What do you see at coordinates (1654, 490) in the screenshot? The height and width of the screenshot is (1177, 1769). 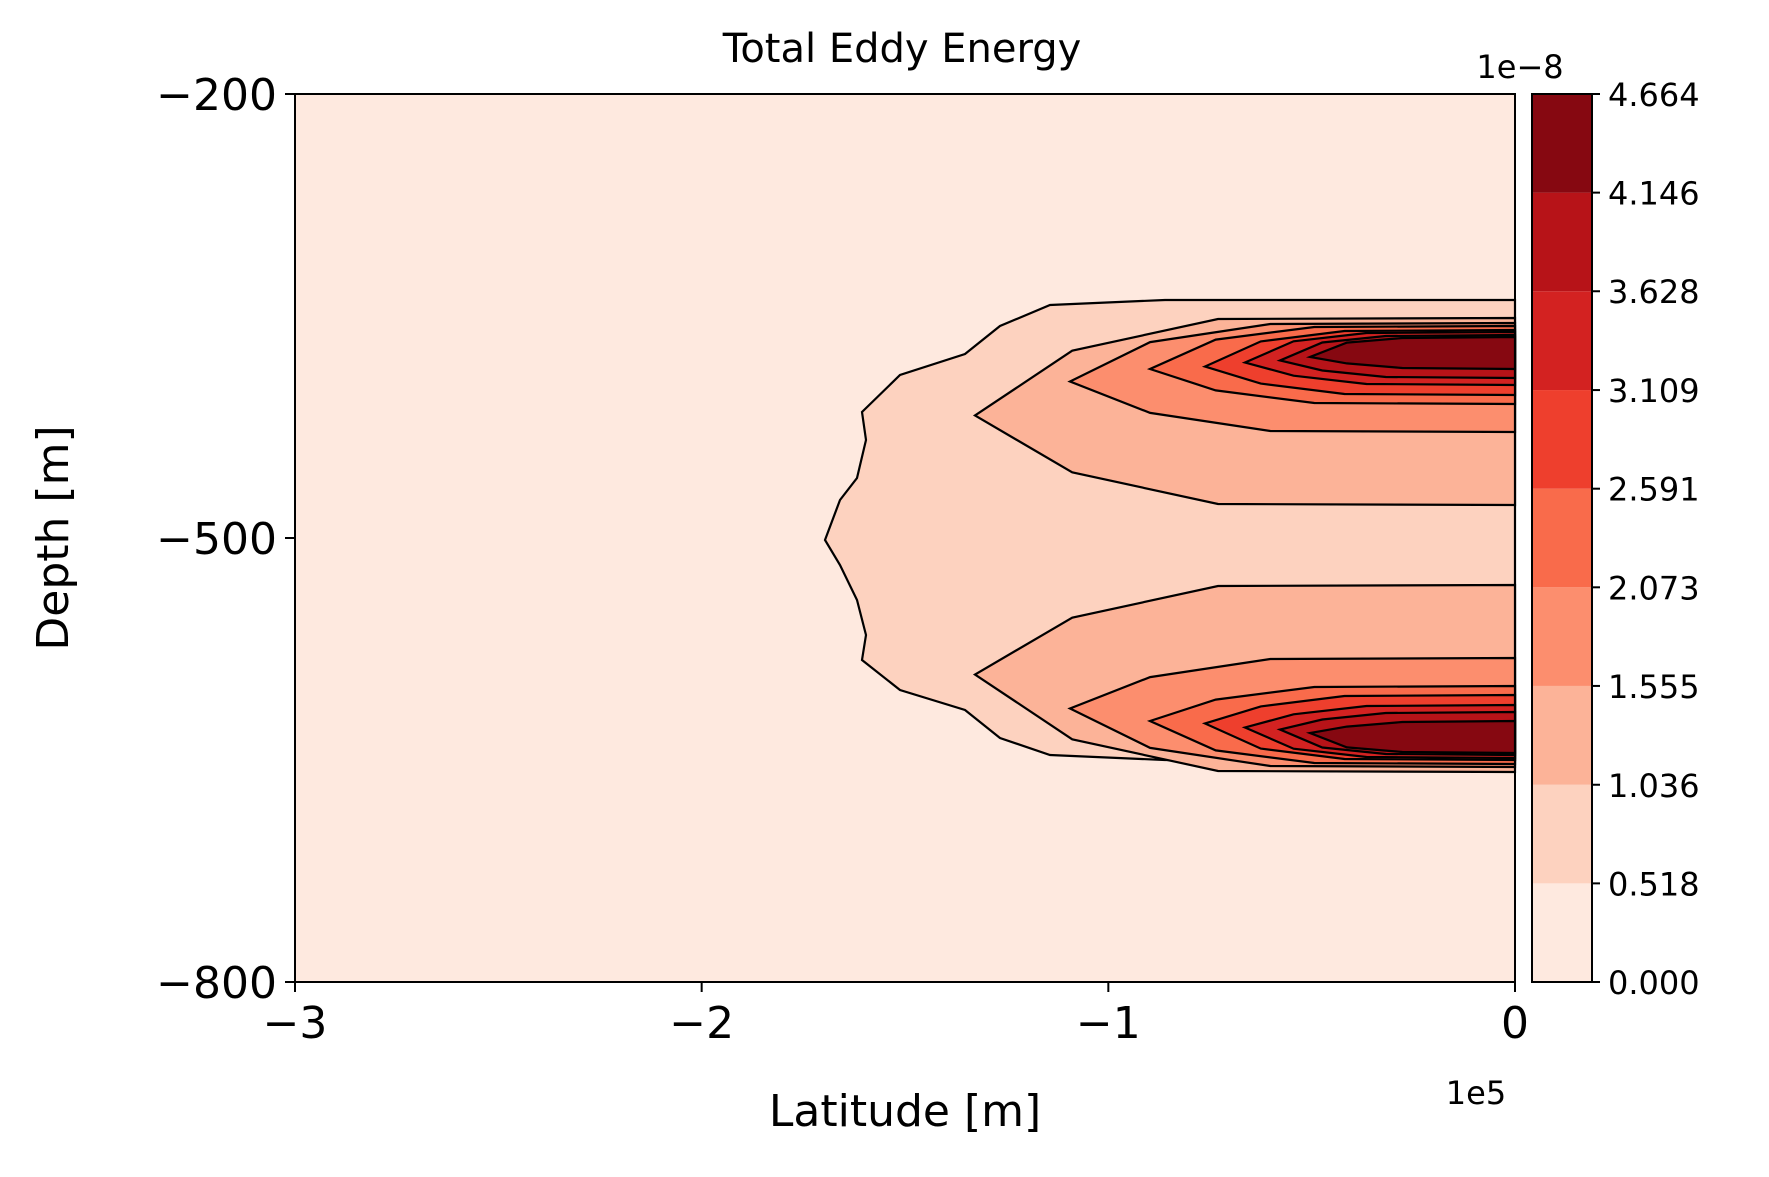 I see `colorbar-tick-label: 2.591` at bounding box center [1654, 490].